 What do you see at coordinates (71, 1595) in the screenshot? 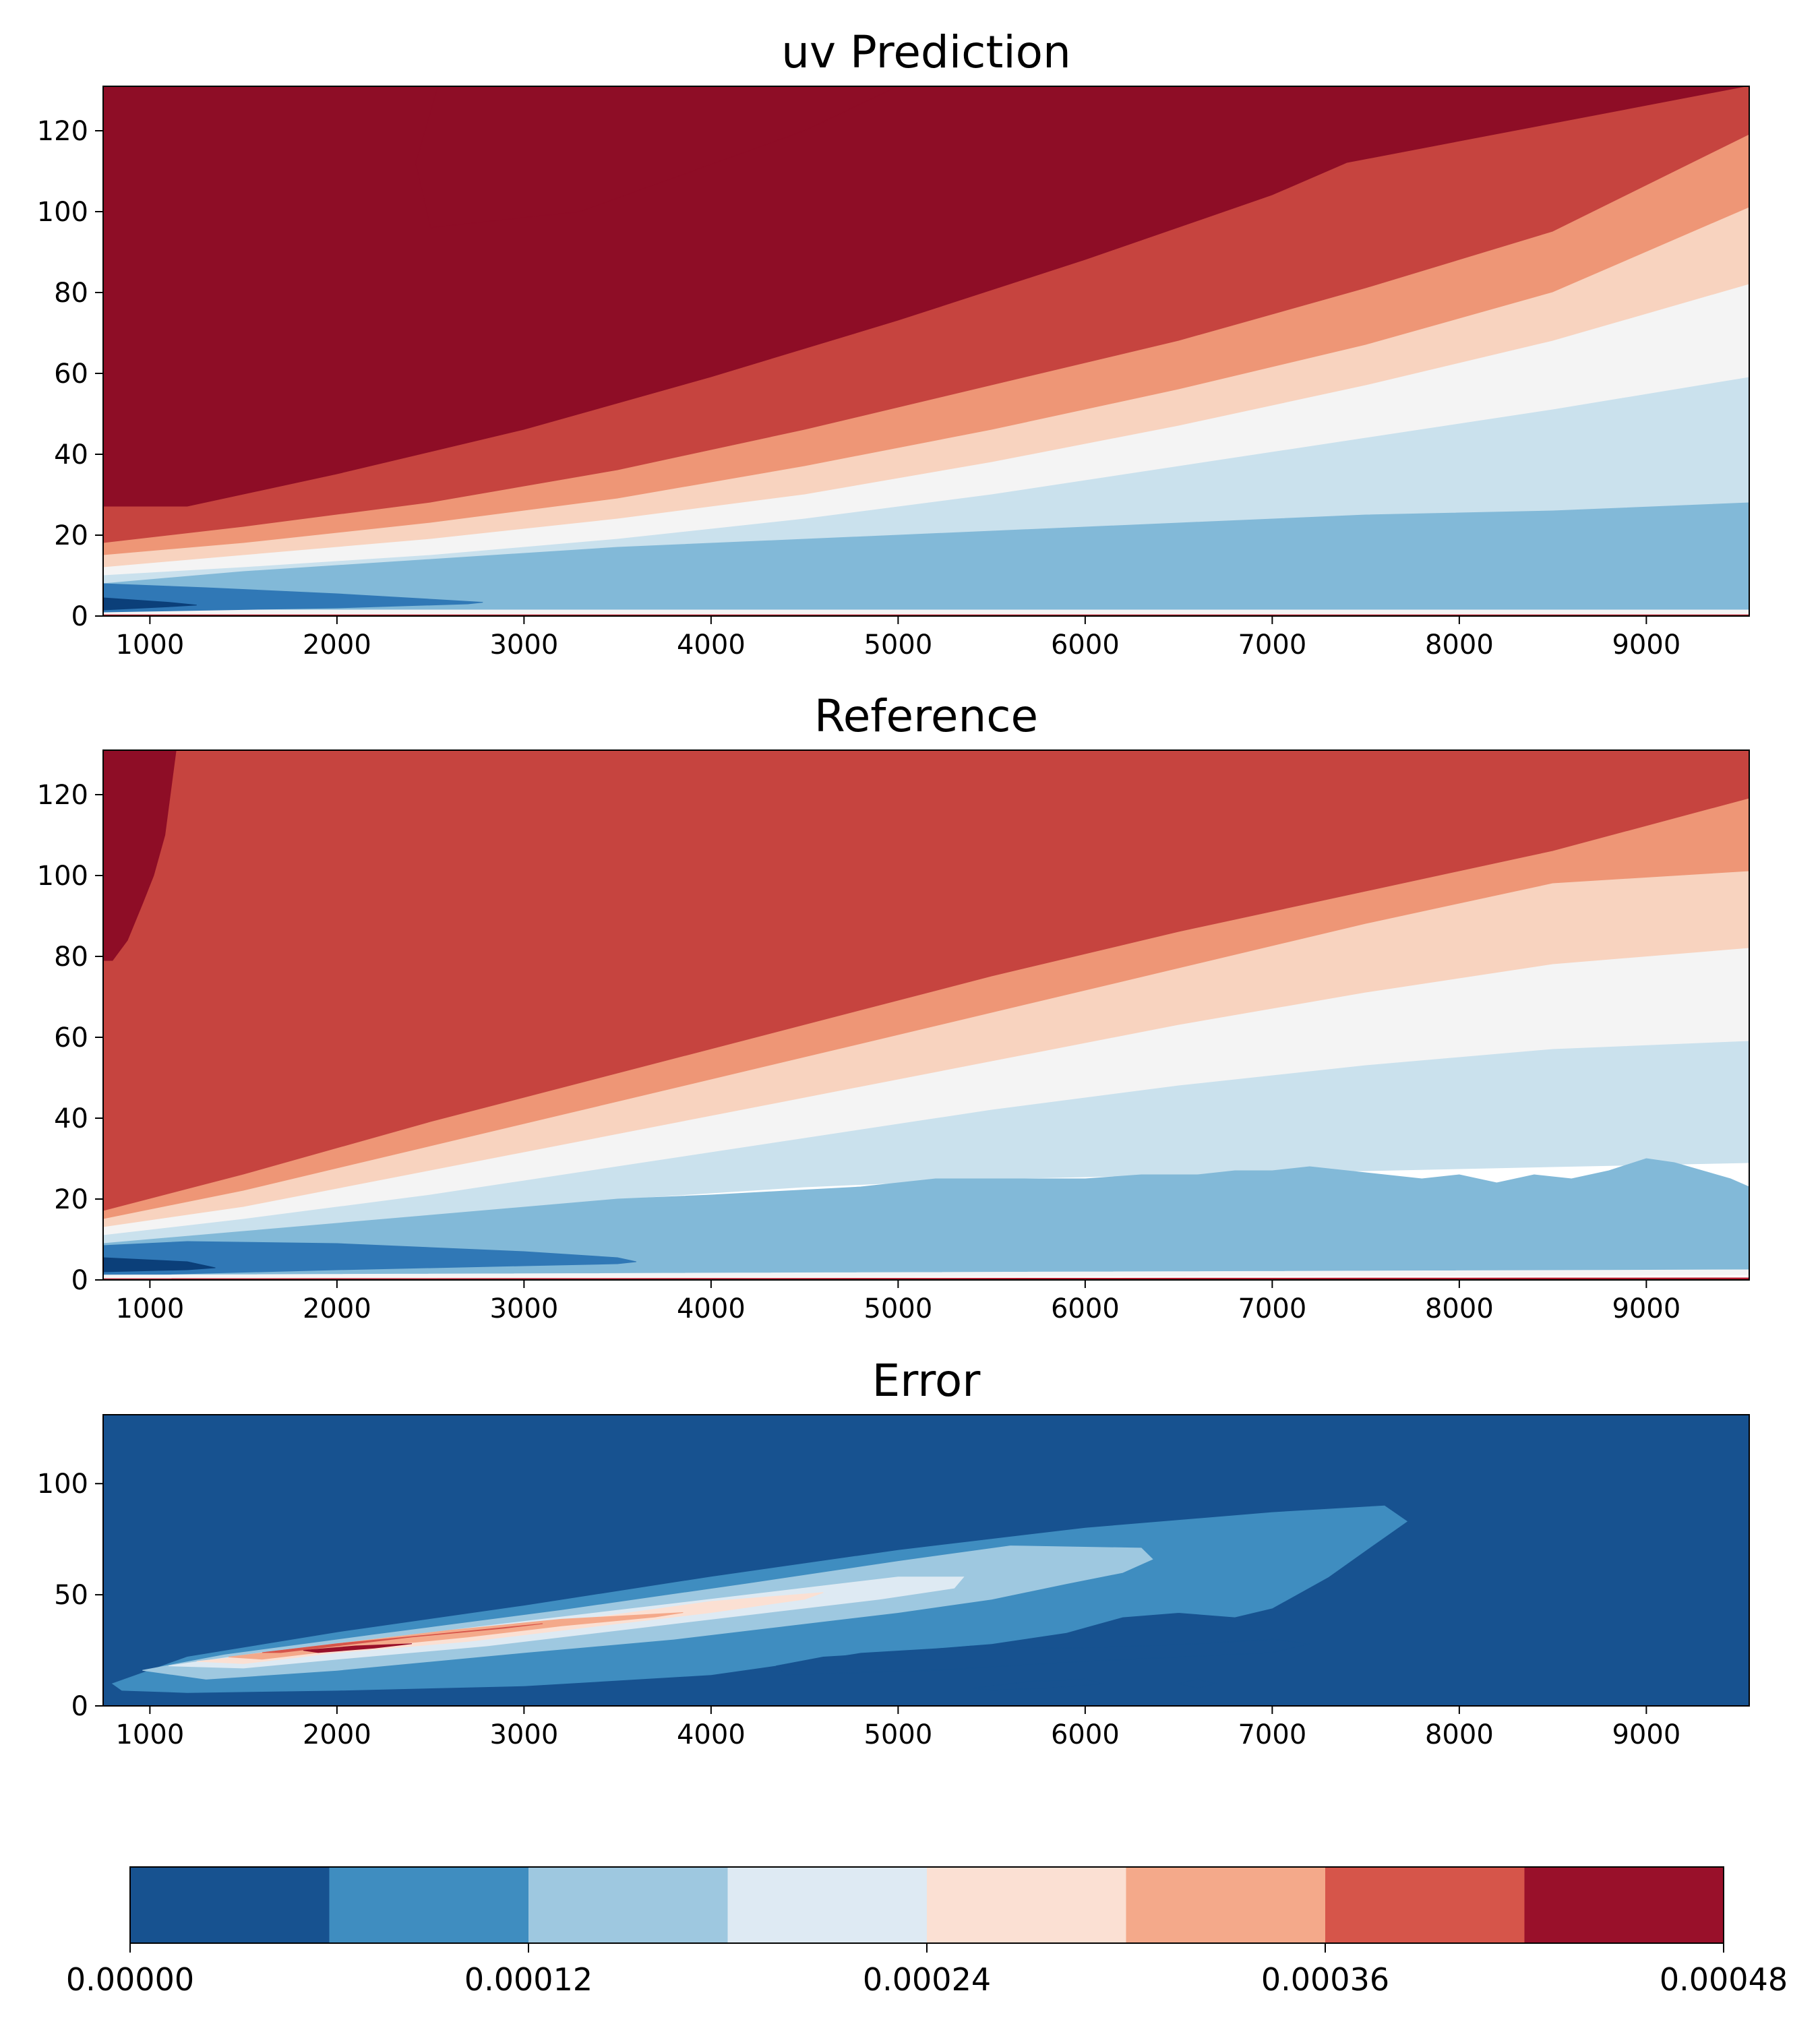
I see `y-tick-label: 50` at bounding box center [71, 1595].